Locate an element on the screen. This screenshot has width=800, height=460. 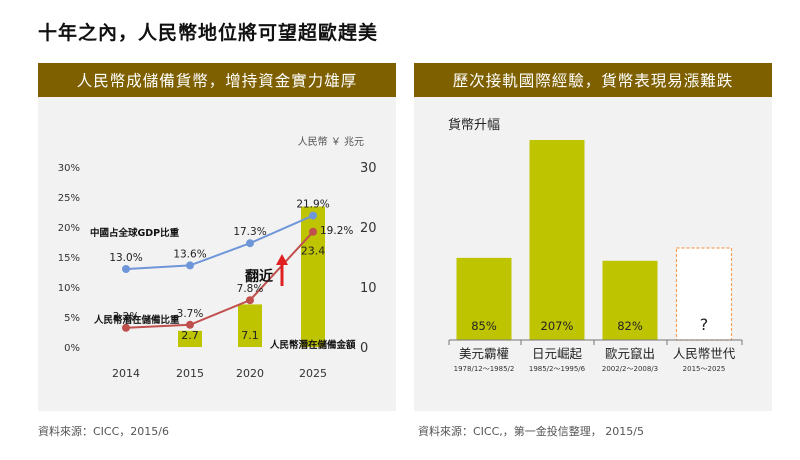
bar-value-label: 207% is located at coordinates (557, 326).